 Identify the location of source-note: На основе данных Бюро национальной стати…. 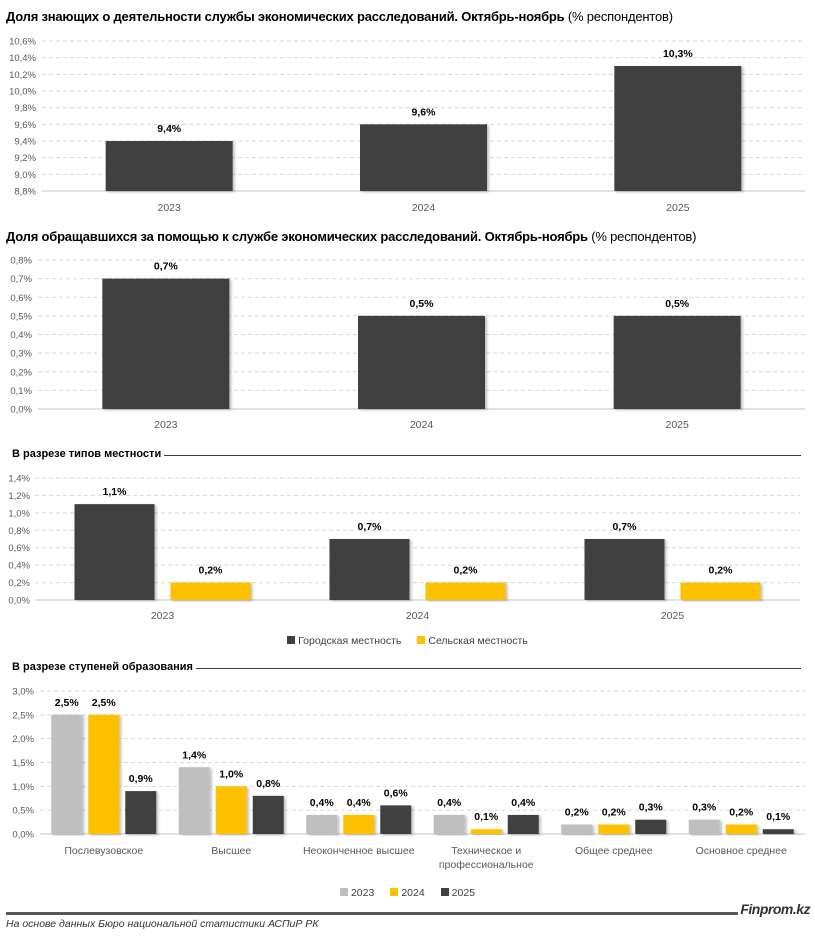
(162, 924).